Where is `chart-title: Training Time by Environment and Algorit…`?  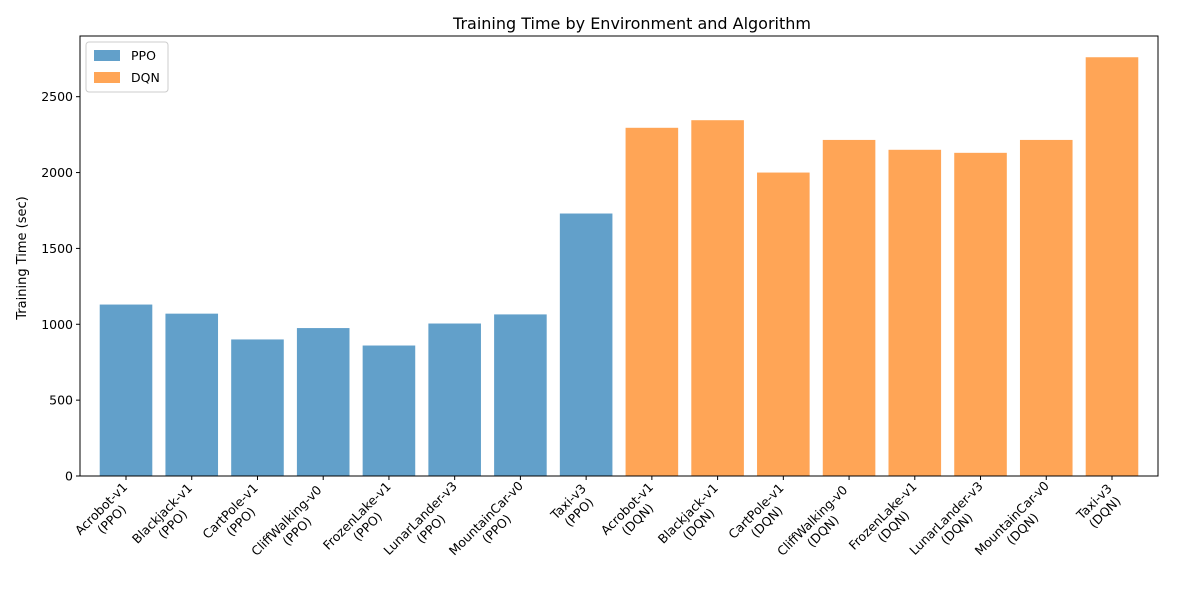
chart-title: Training Time by Environment and Algorit… is located at coordinates (631, 23).